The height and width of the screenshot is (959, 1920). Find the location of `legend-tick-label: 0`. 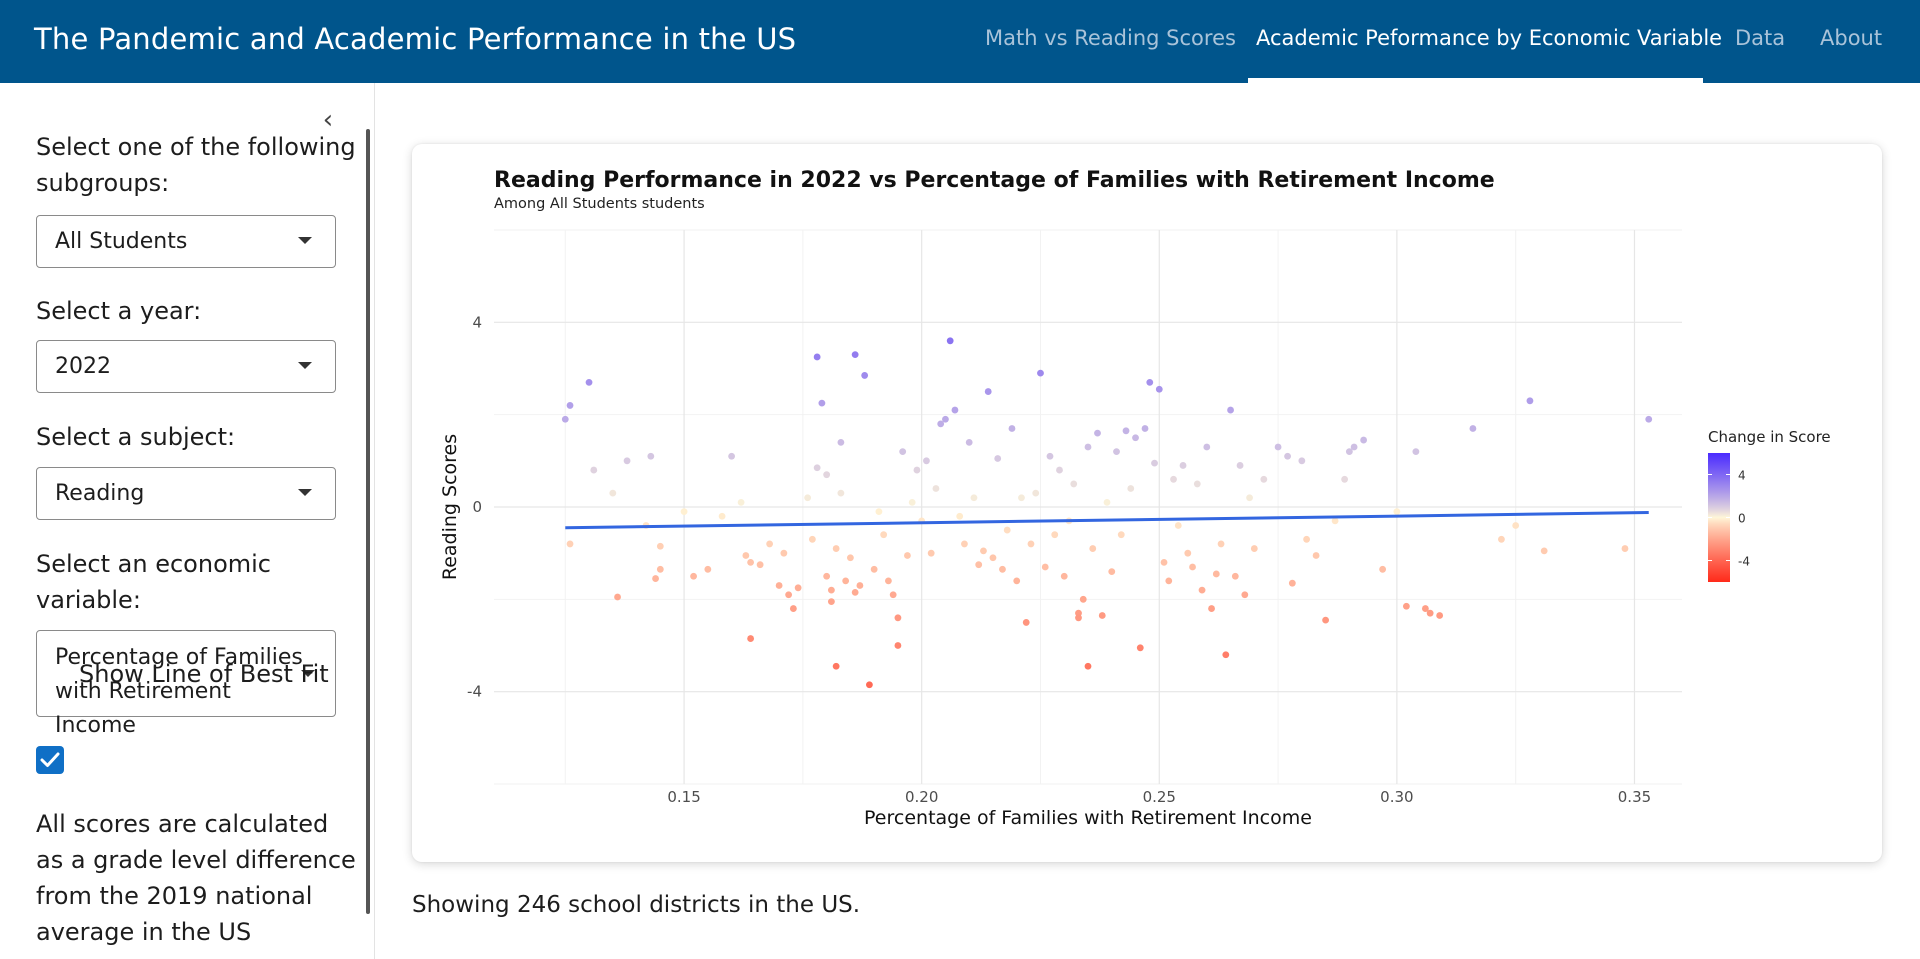

legend-tick-label: 0 is located at coordinates (1742, 519).